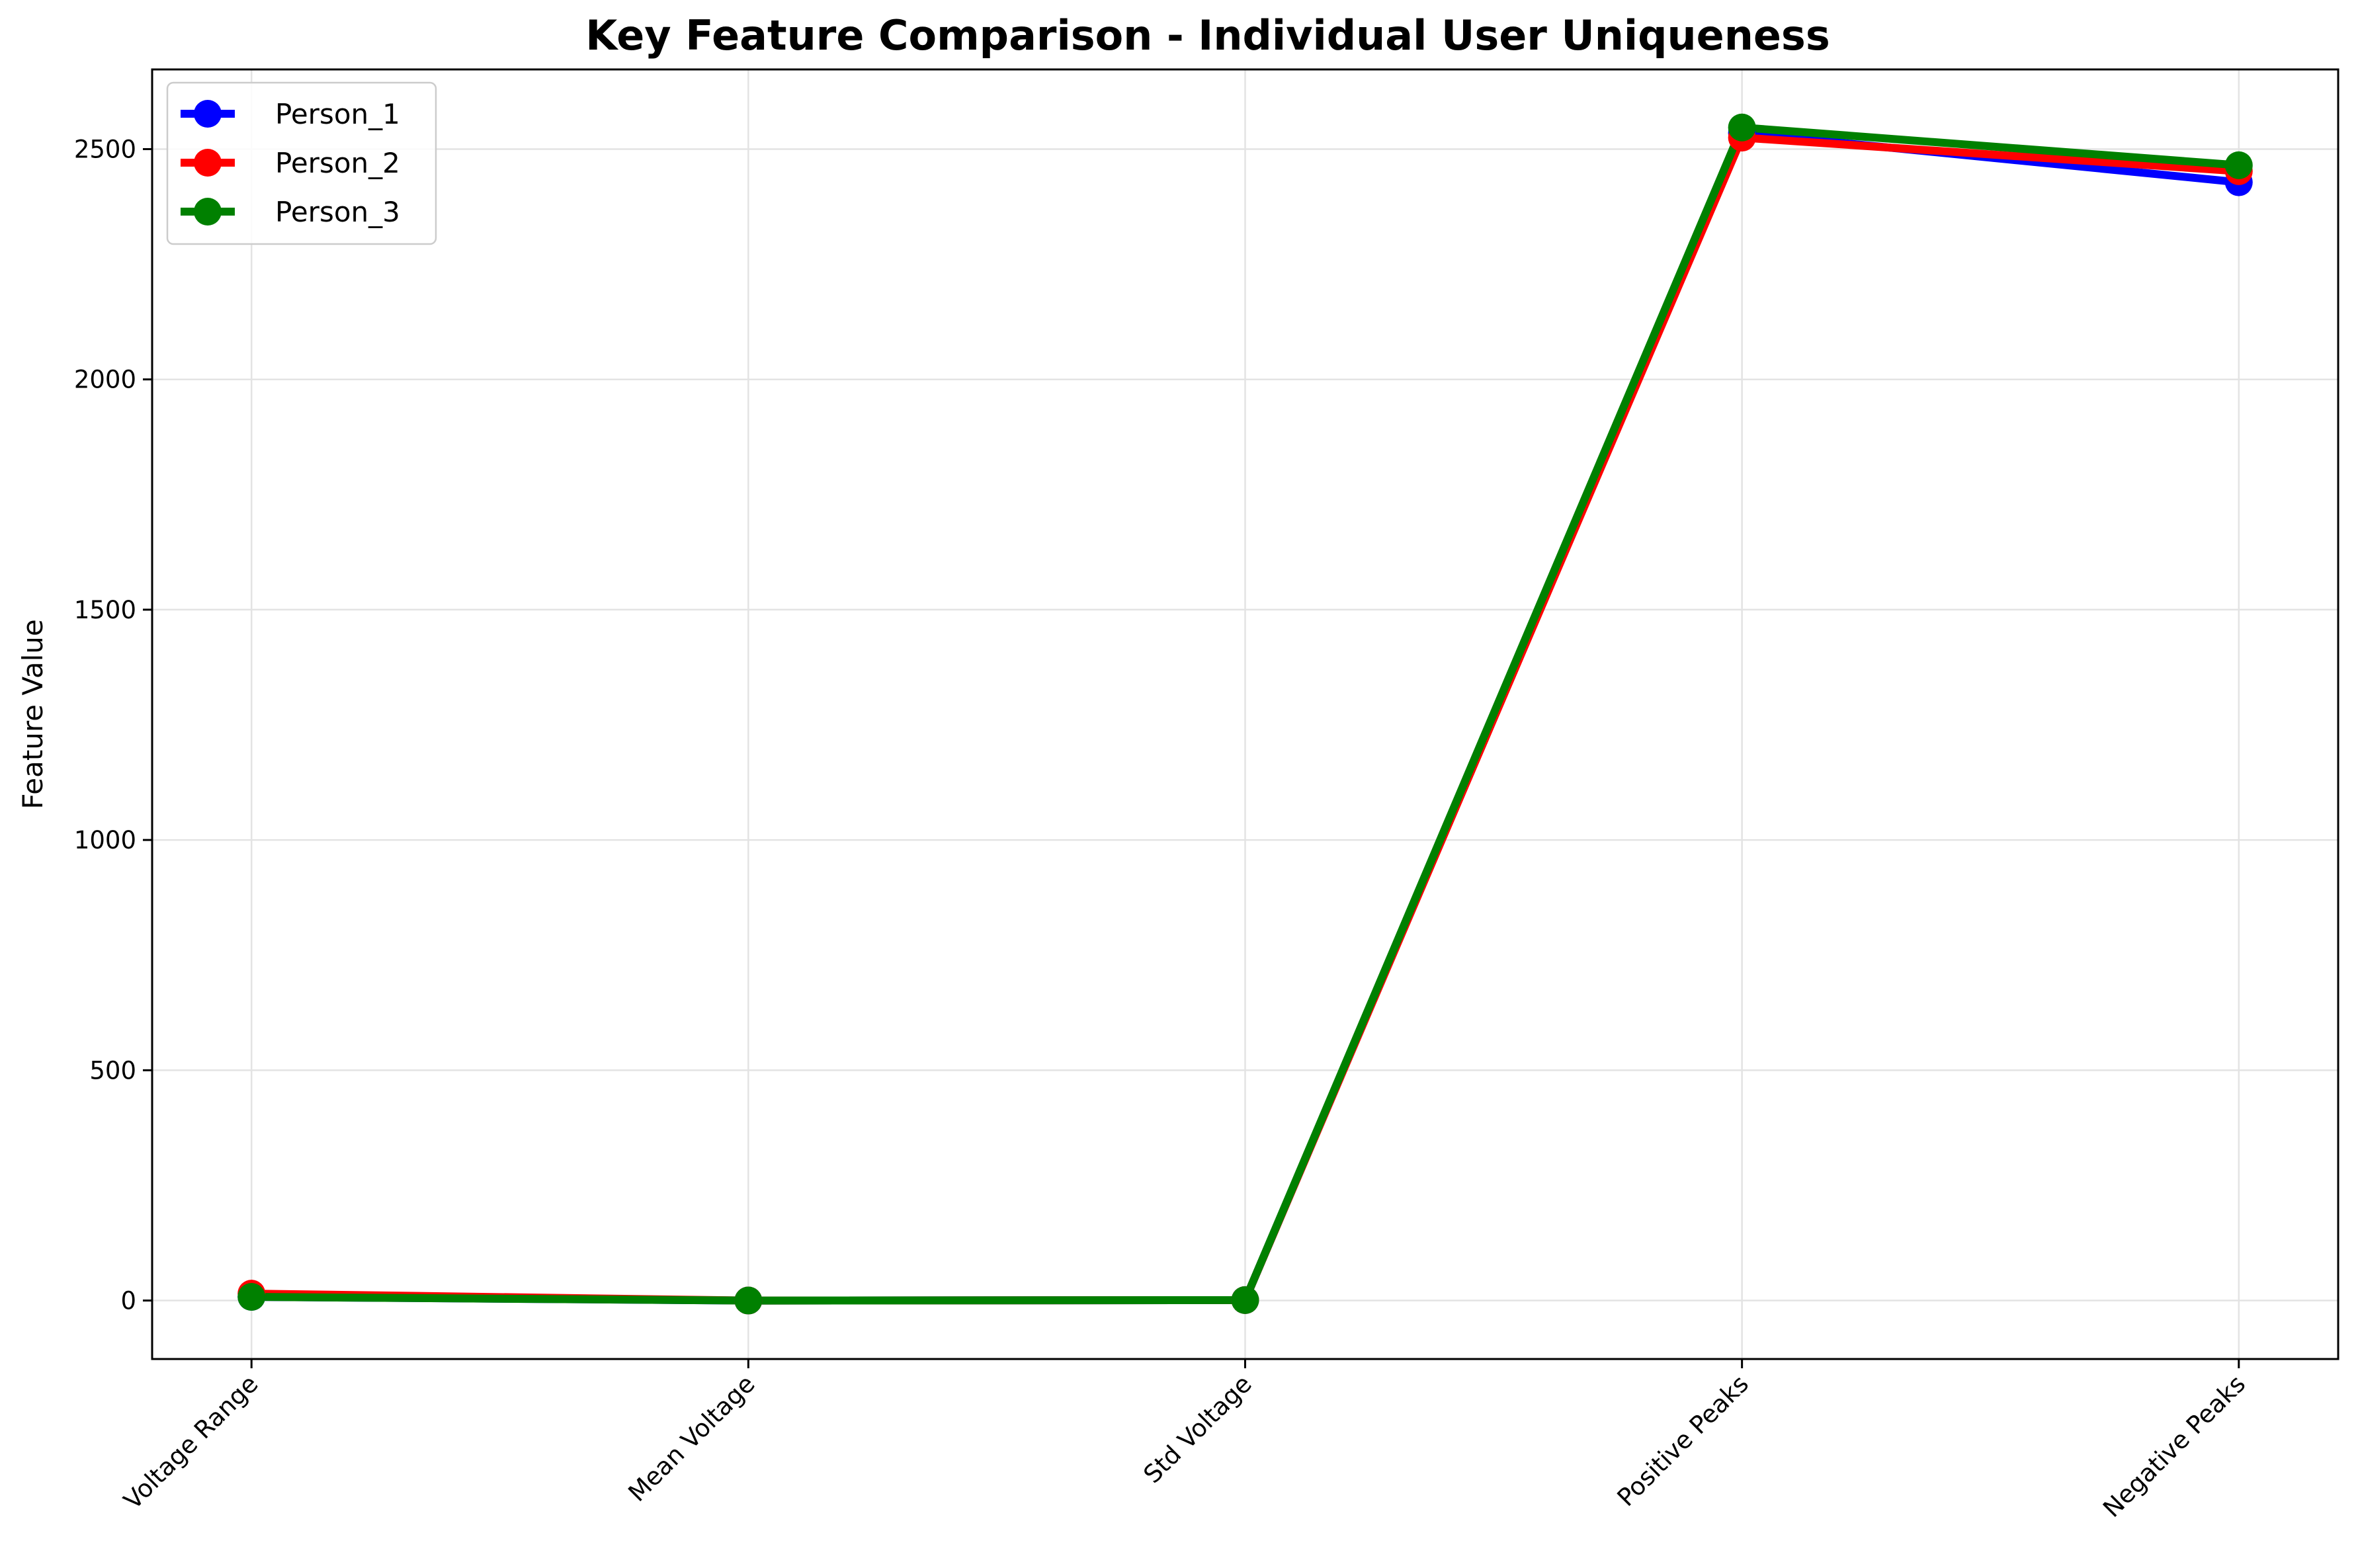  Describe the element at coordinates (112, 1070) in the screenshot. I see `y-tick-label: 500` at that location.